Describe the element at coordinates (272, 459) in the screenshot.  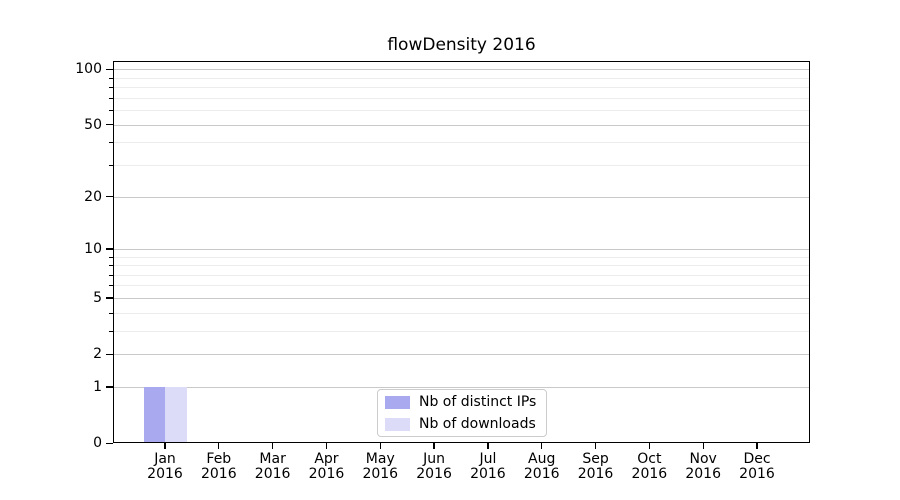
I see `x-tick-month: Mar` at that location.